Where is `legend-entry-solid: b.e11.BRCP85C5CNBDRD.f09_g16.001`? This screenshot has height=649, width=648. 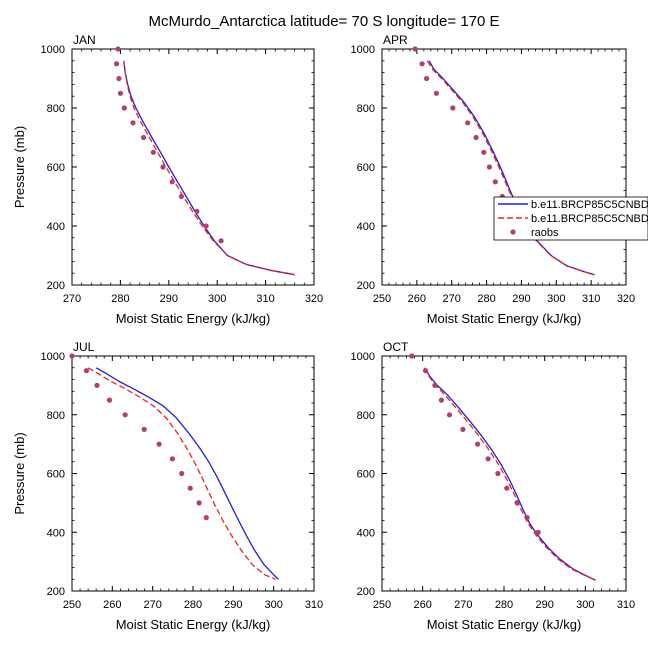
legend-entry-solid: b.e11.BRCP85C5CNBDRD.f09_g16.001 is located at coordinates (589, 205).